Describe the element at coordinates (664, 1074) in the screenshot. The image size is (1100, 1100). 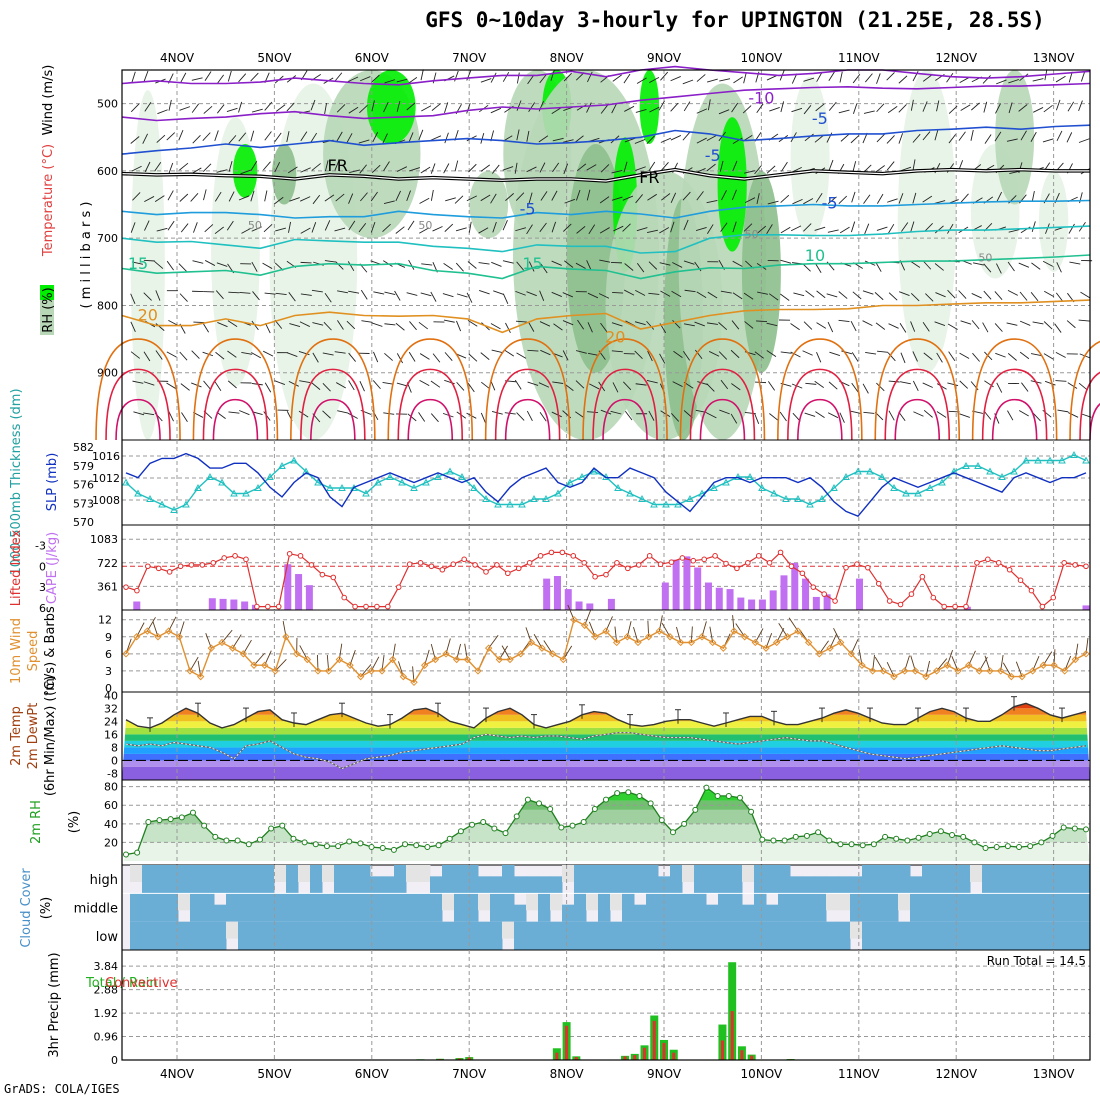
I see `date-label-bottom: 9NOV` at that location.